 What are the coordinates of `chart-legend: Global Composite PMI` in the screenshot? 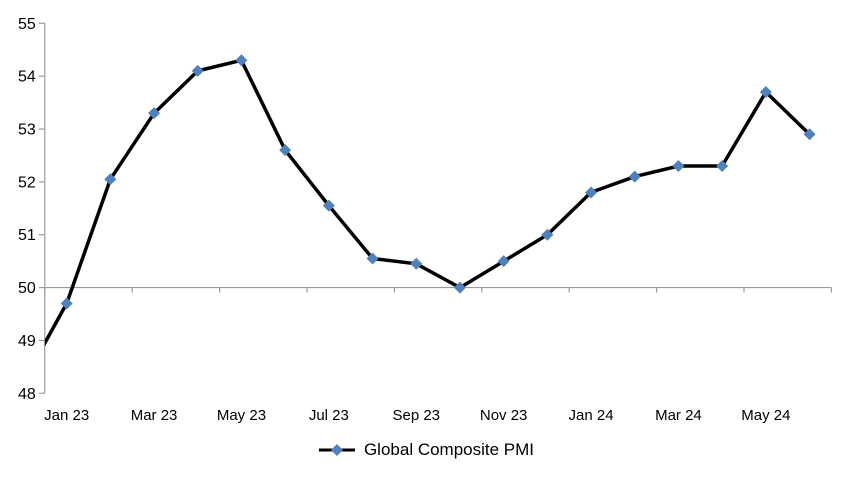 It's located at (426, 450).